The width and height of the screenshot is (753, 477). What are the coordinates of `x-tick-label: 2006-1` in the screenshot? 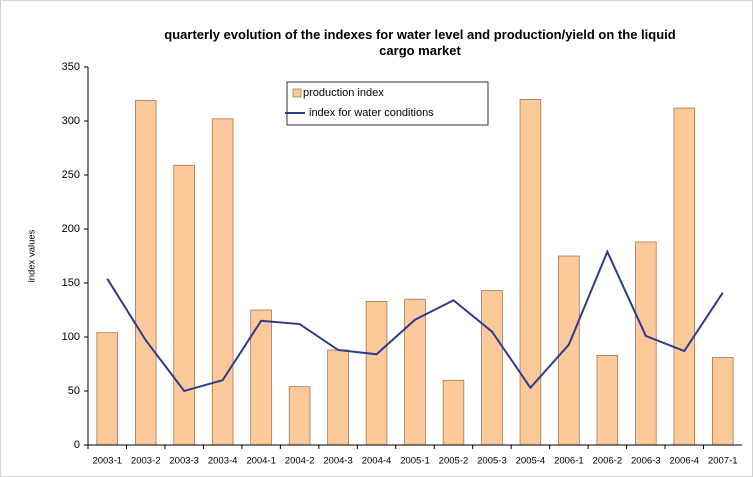 It's located at (569, 461).